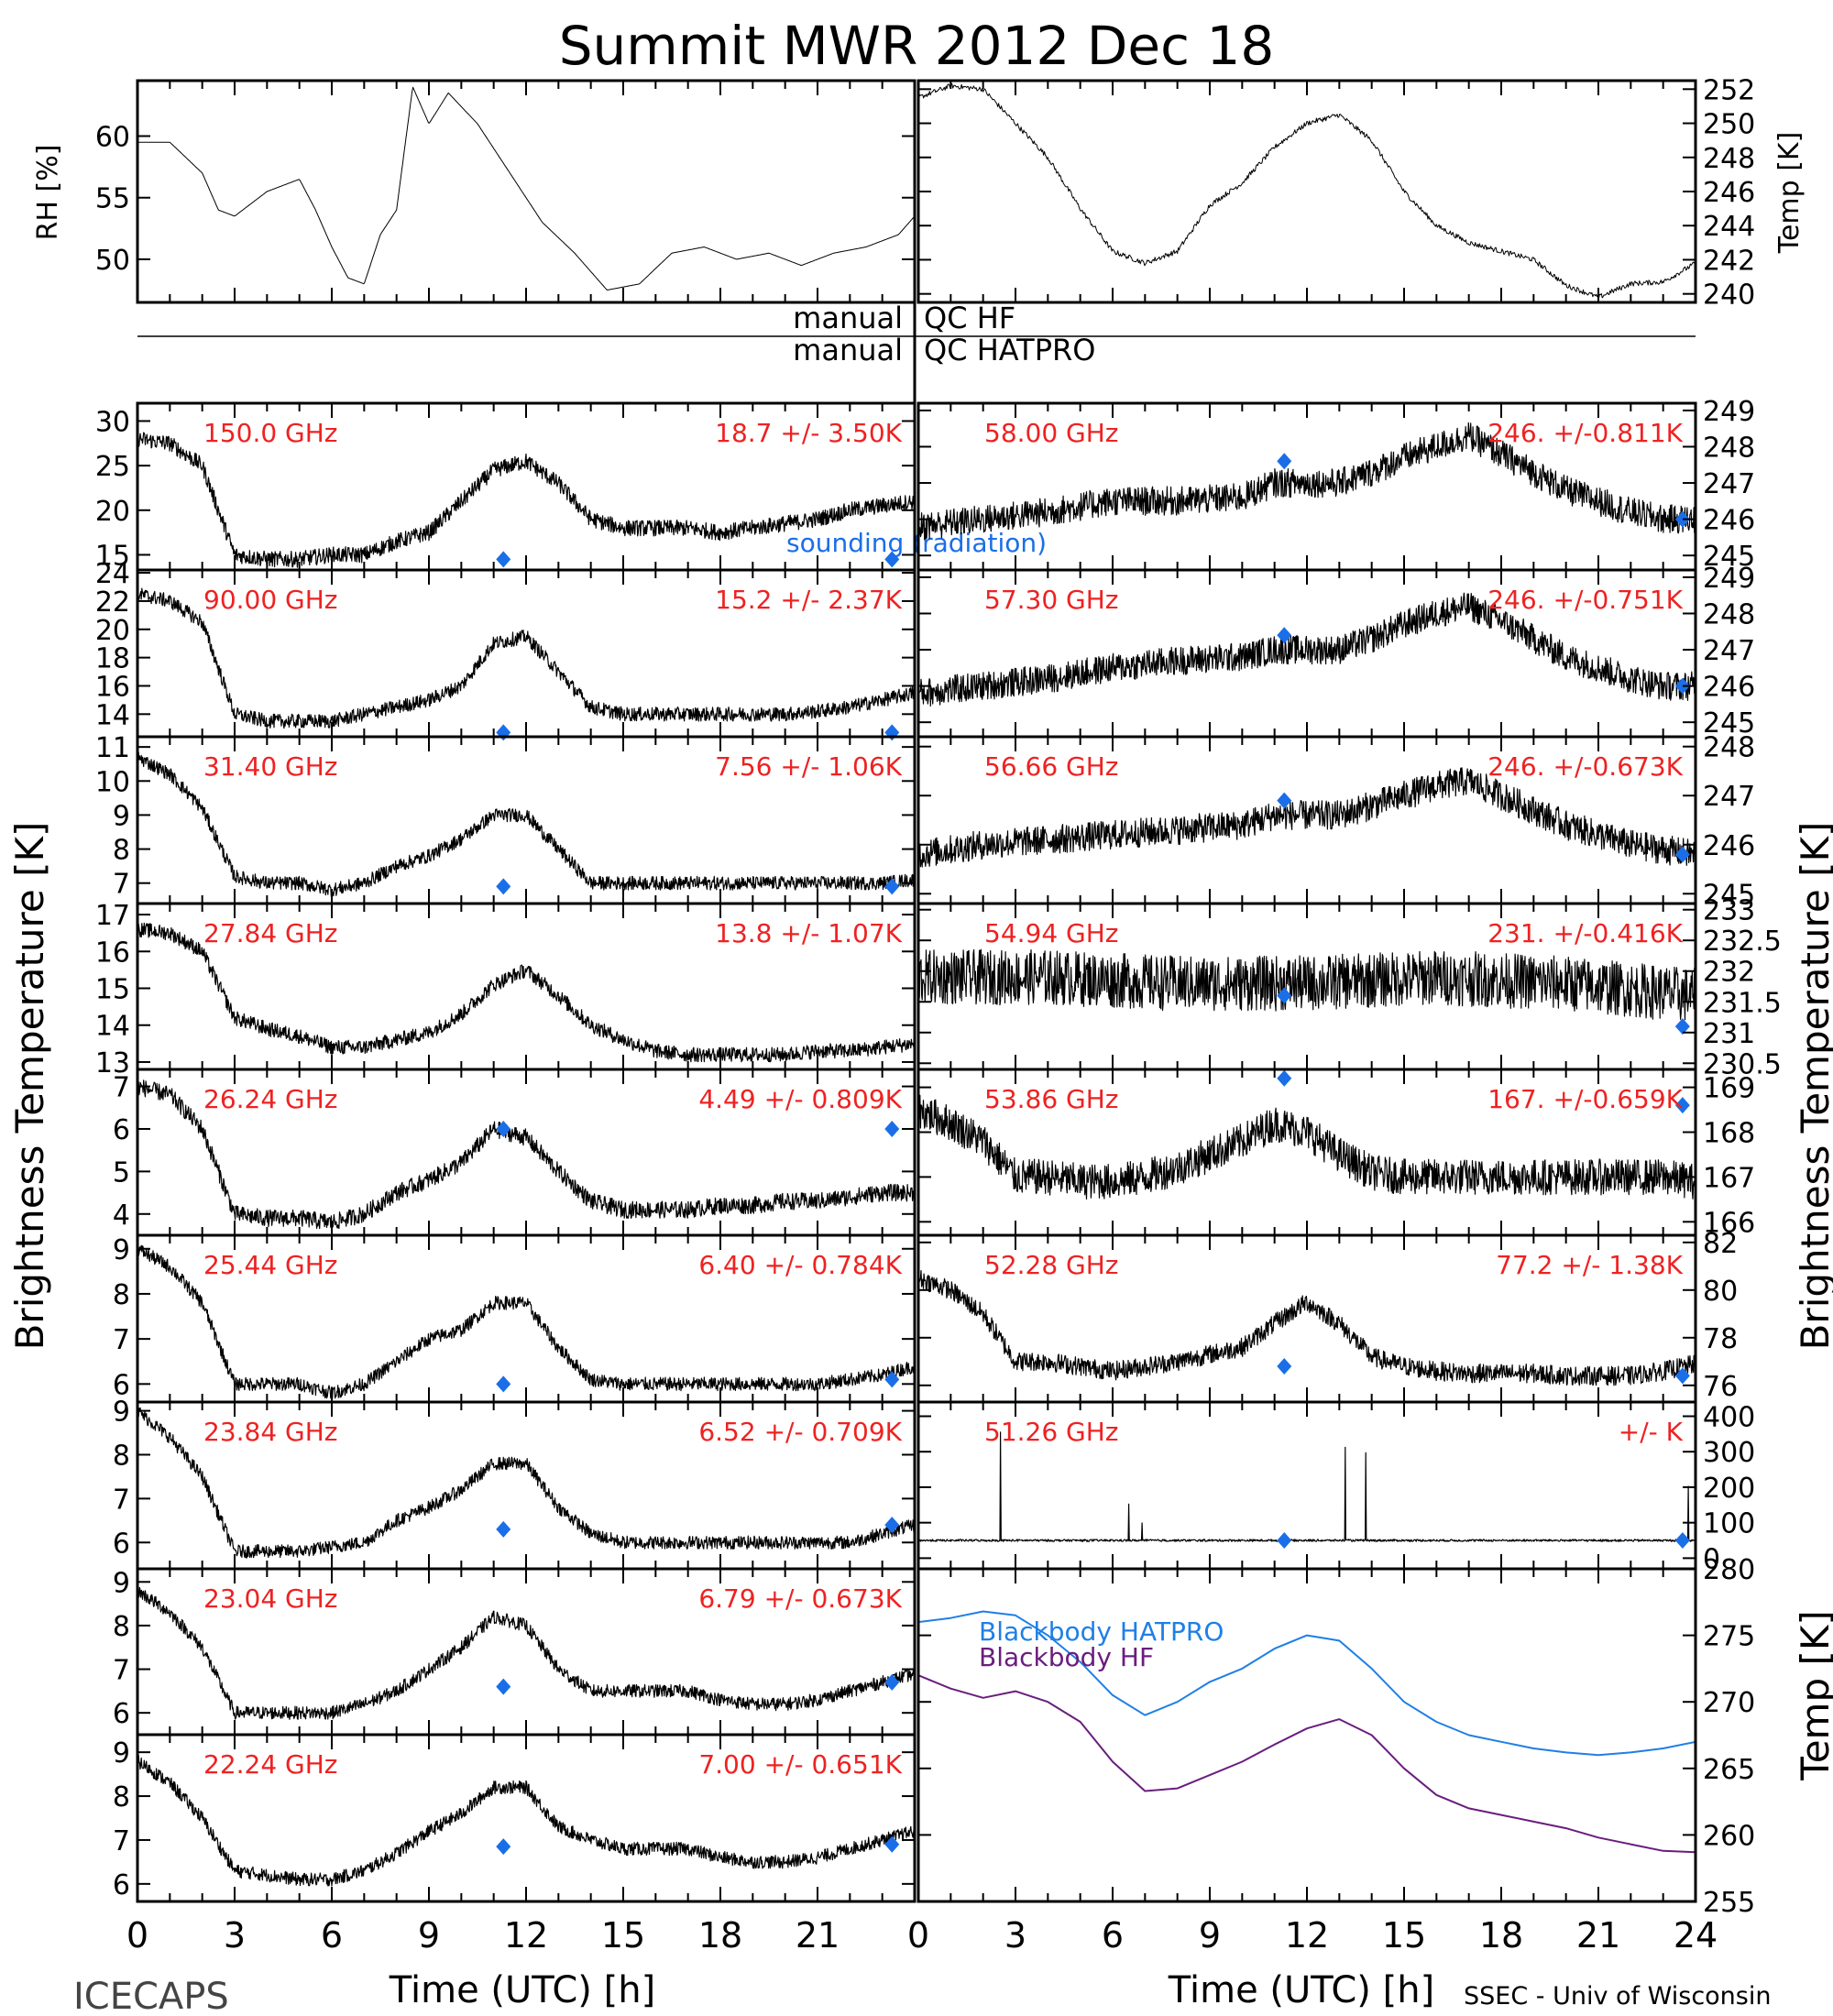  What do you see at coordinates (1682, 519) in the screenshot?
I see `sounding-marker-58.00` at bounding box center [1682, 519].